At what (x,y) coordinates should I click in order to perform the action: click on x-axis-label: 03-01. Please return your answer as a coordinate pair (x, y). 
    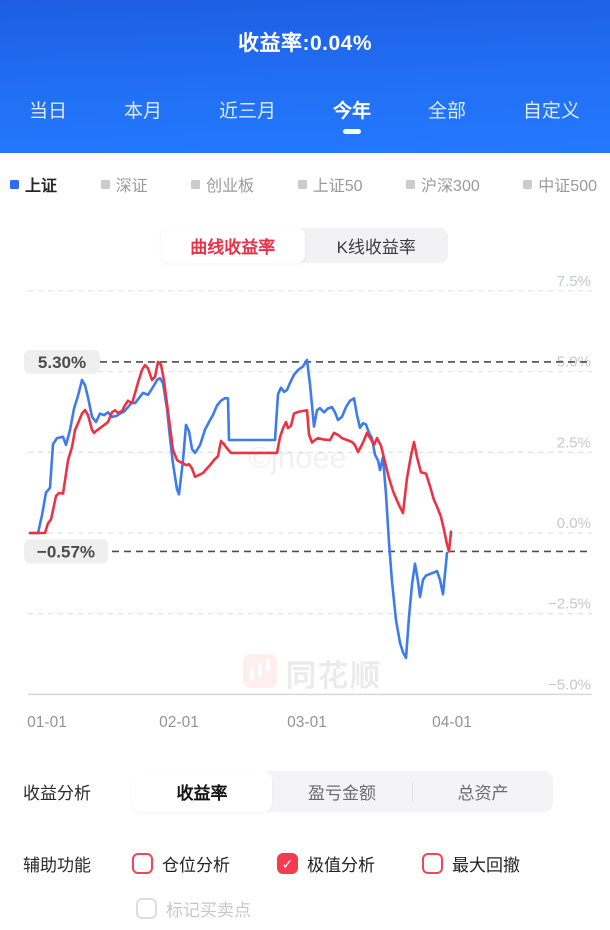
    Looking at the image, I should click on (307, 722).